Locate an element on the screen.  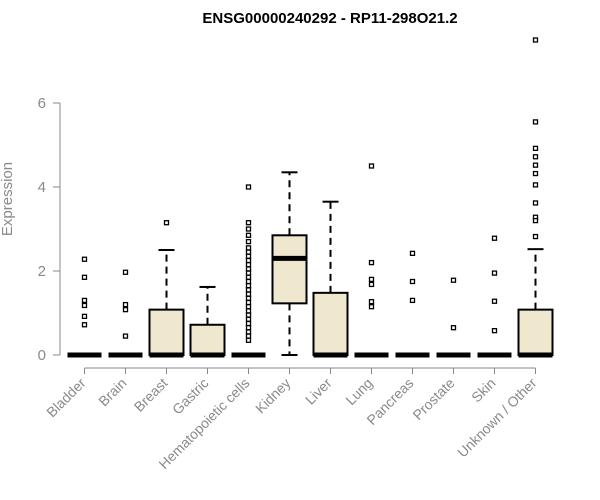
box-prostate is located at coordinates (453, 317).